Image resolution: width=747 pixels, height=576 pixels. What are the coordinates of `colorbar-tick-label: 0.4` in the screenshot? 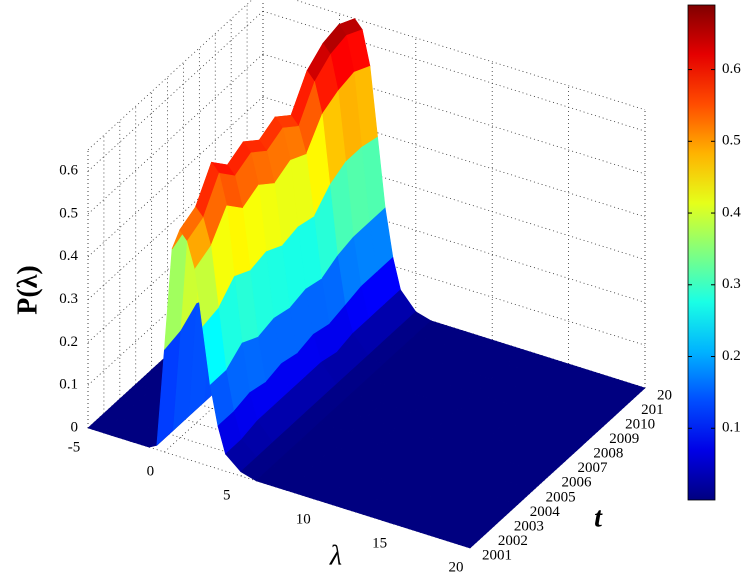 It's located at (731, 212).